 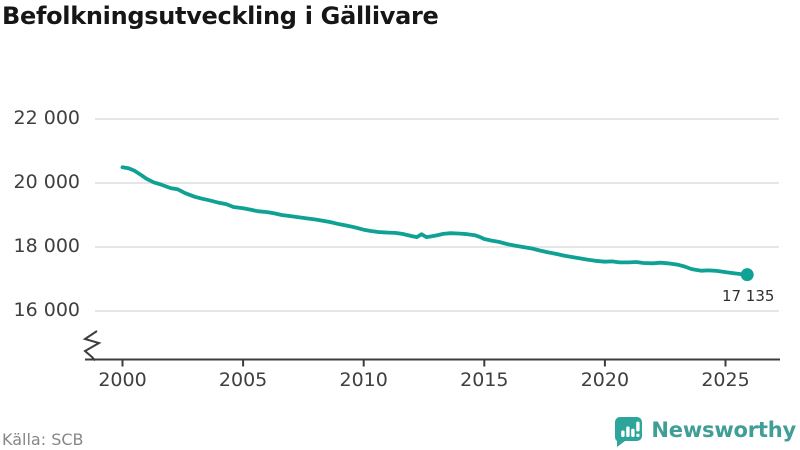 I want to click on x-axis, so click(x=431, y=348).